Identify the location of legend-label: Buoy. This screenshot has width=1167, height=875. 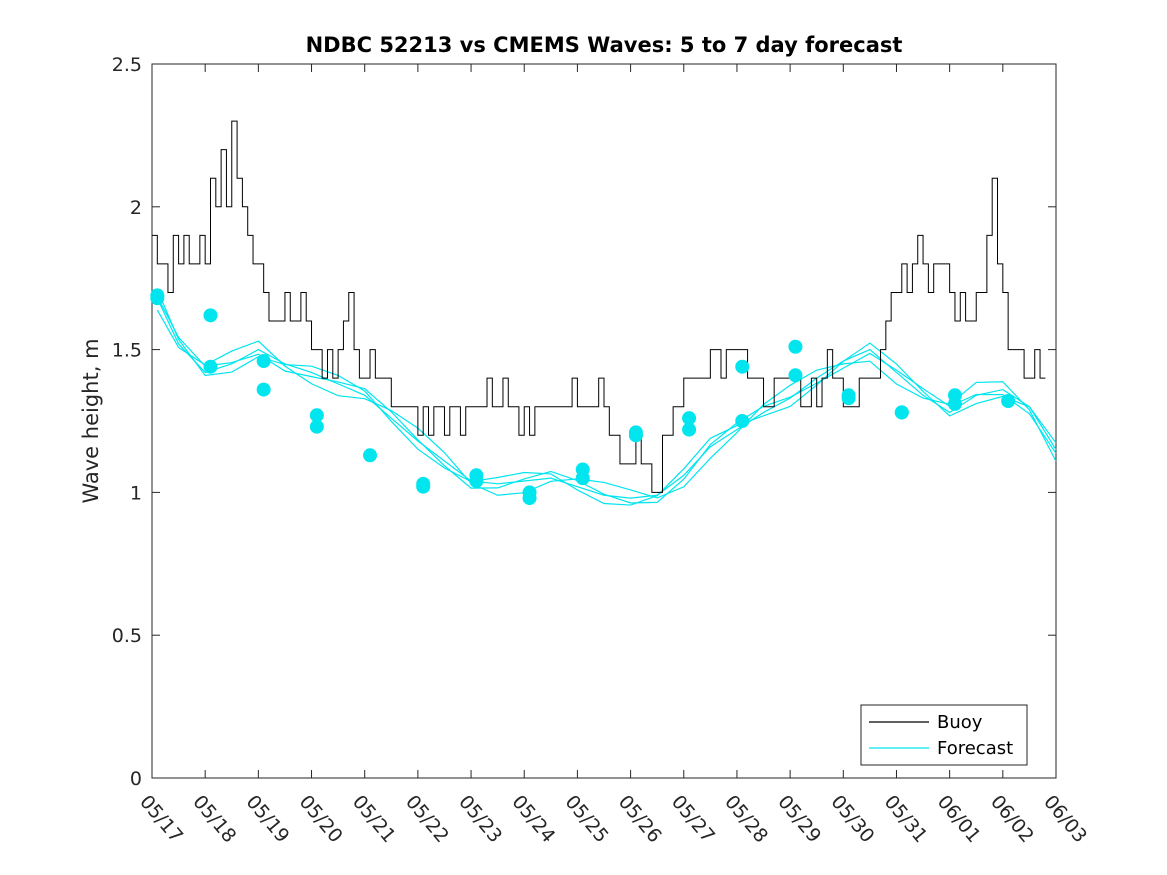
(960, 722).